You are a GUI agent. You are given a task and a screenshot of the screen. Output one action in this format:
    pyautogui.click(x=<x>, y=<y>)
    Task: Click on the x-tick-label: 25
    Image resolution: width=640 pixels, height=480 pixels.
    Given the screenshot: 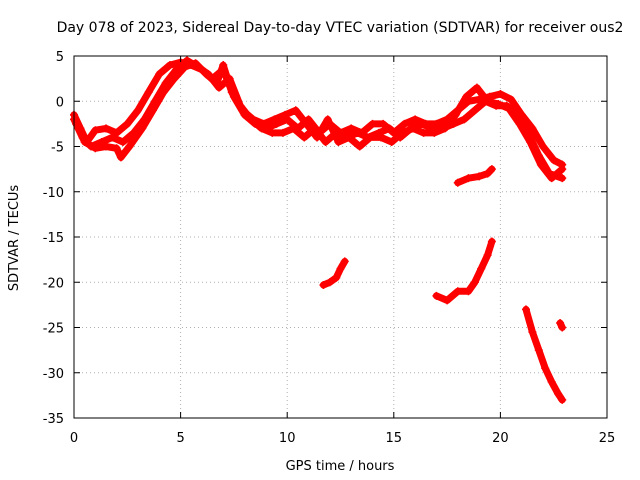 What is the action you would take?
    pyautogui.click(x=607, y=438)
    